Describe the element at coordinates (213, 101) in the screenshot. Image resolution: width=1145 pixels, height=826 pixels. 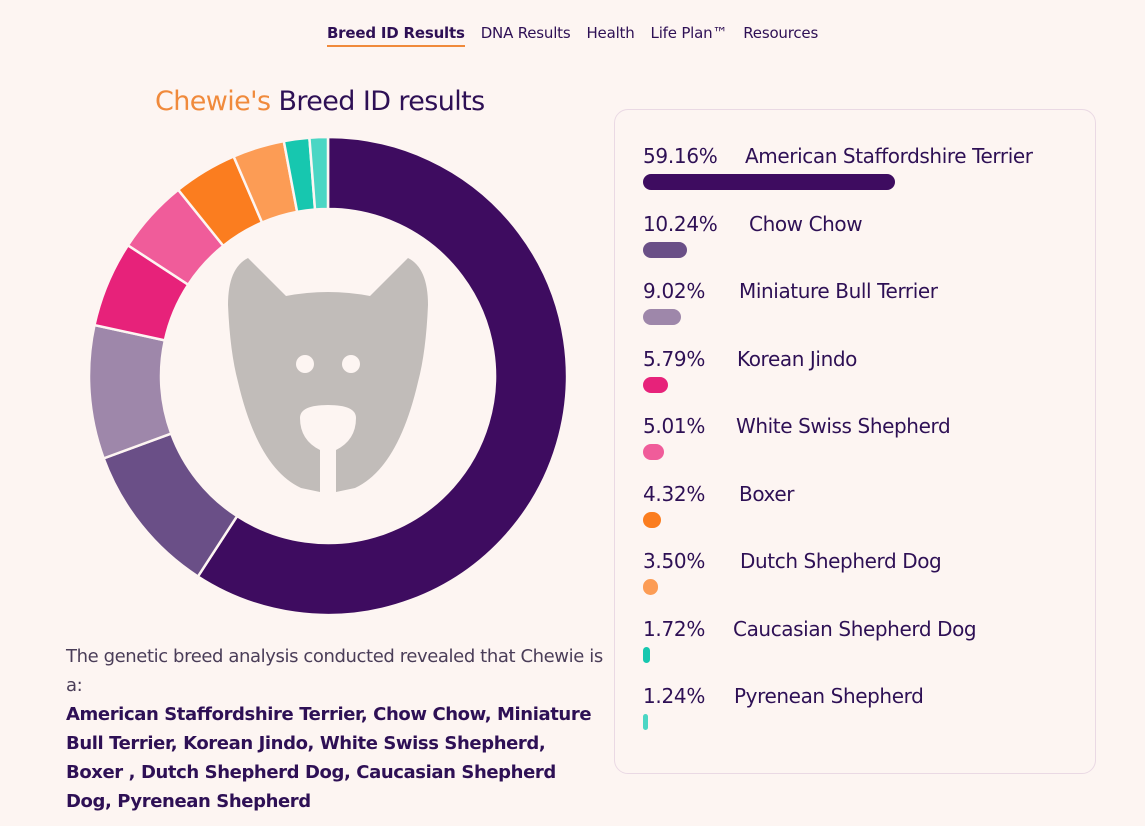
I see `dog-name: Chewie's` at that location.